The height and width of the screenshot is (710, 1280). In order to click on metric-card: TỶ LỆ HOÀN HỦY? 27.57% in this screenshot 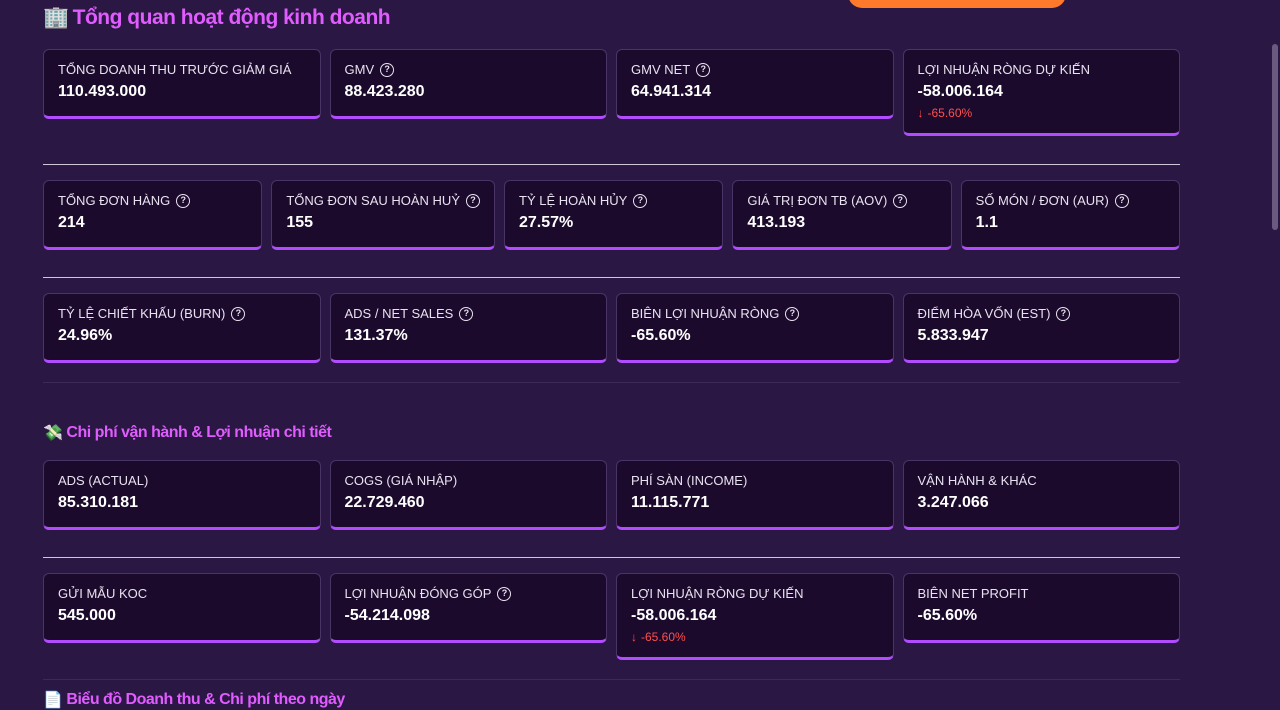, I will do `click(614, 215)`.